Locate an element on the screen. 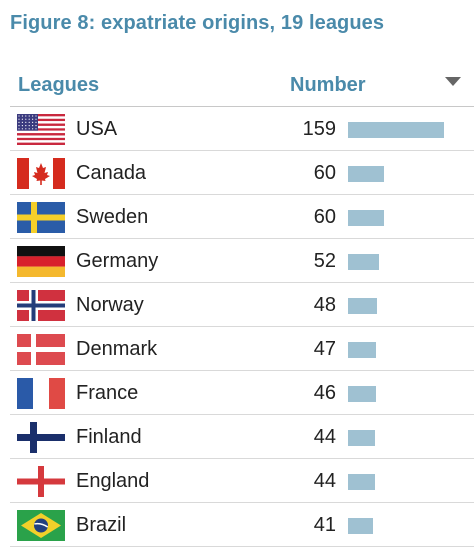  value-label: 48 is located at coordinates (324, 305).